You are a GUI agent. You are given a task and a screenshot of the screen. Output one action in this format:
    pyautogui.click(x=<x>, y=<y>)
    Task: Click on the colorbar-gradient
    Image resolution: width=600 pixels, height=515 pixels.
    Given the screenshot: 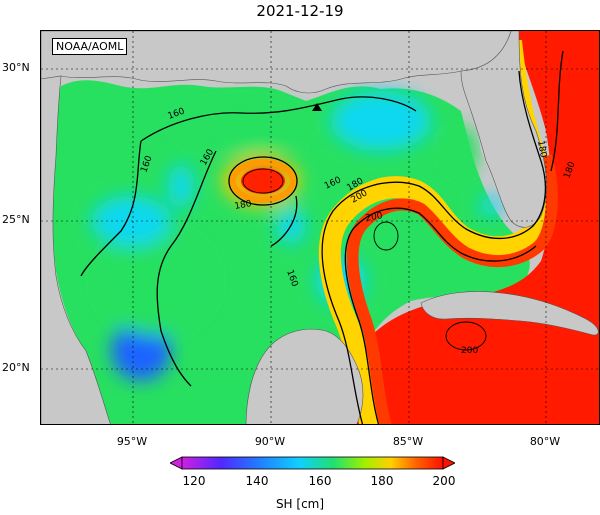 What is the action you would take?
    pyautogui.click(x=312, y=463)
    